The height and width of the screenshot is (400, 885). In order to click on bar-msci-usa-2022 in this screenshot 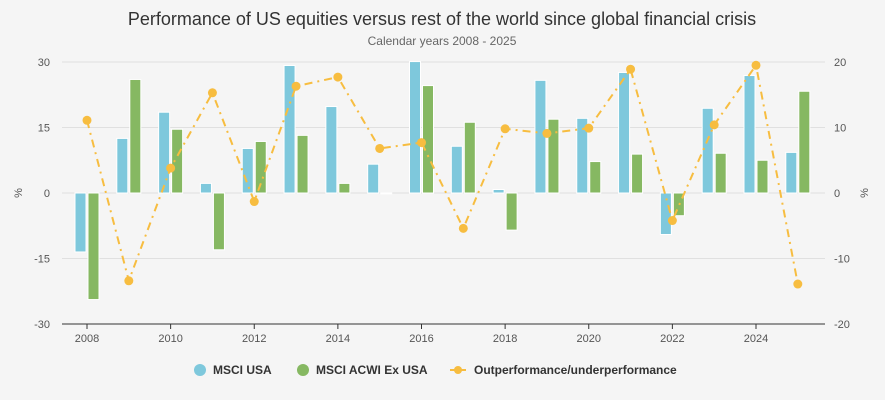, I will do `click(665, 213)`.